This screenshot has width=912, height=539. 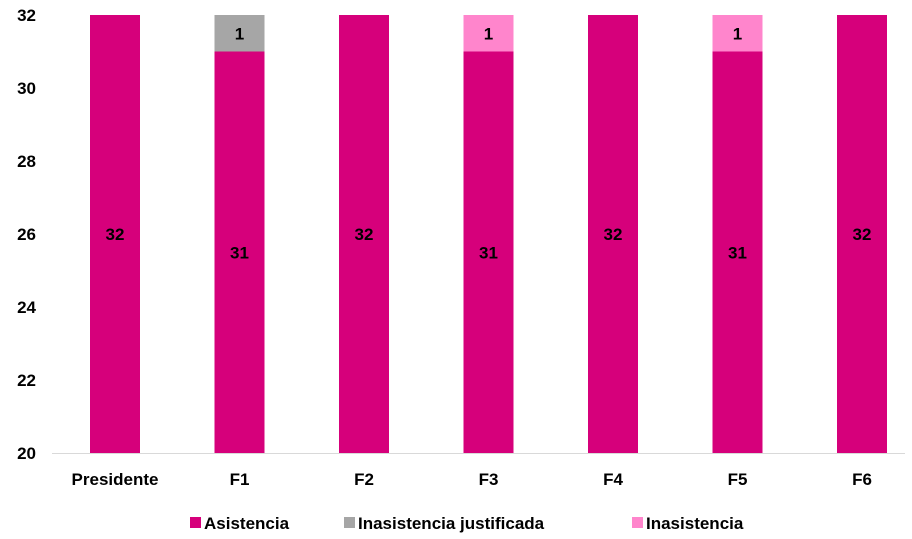 I want to click on data-label-asistencia-f4: 32, so click(x=613, y=234).